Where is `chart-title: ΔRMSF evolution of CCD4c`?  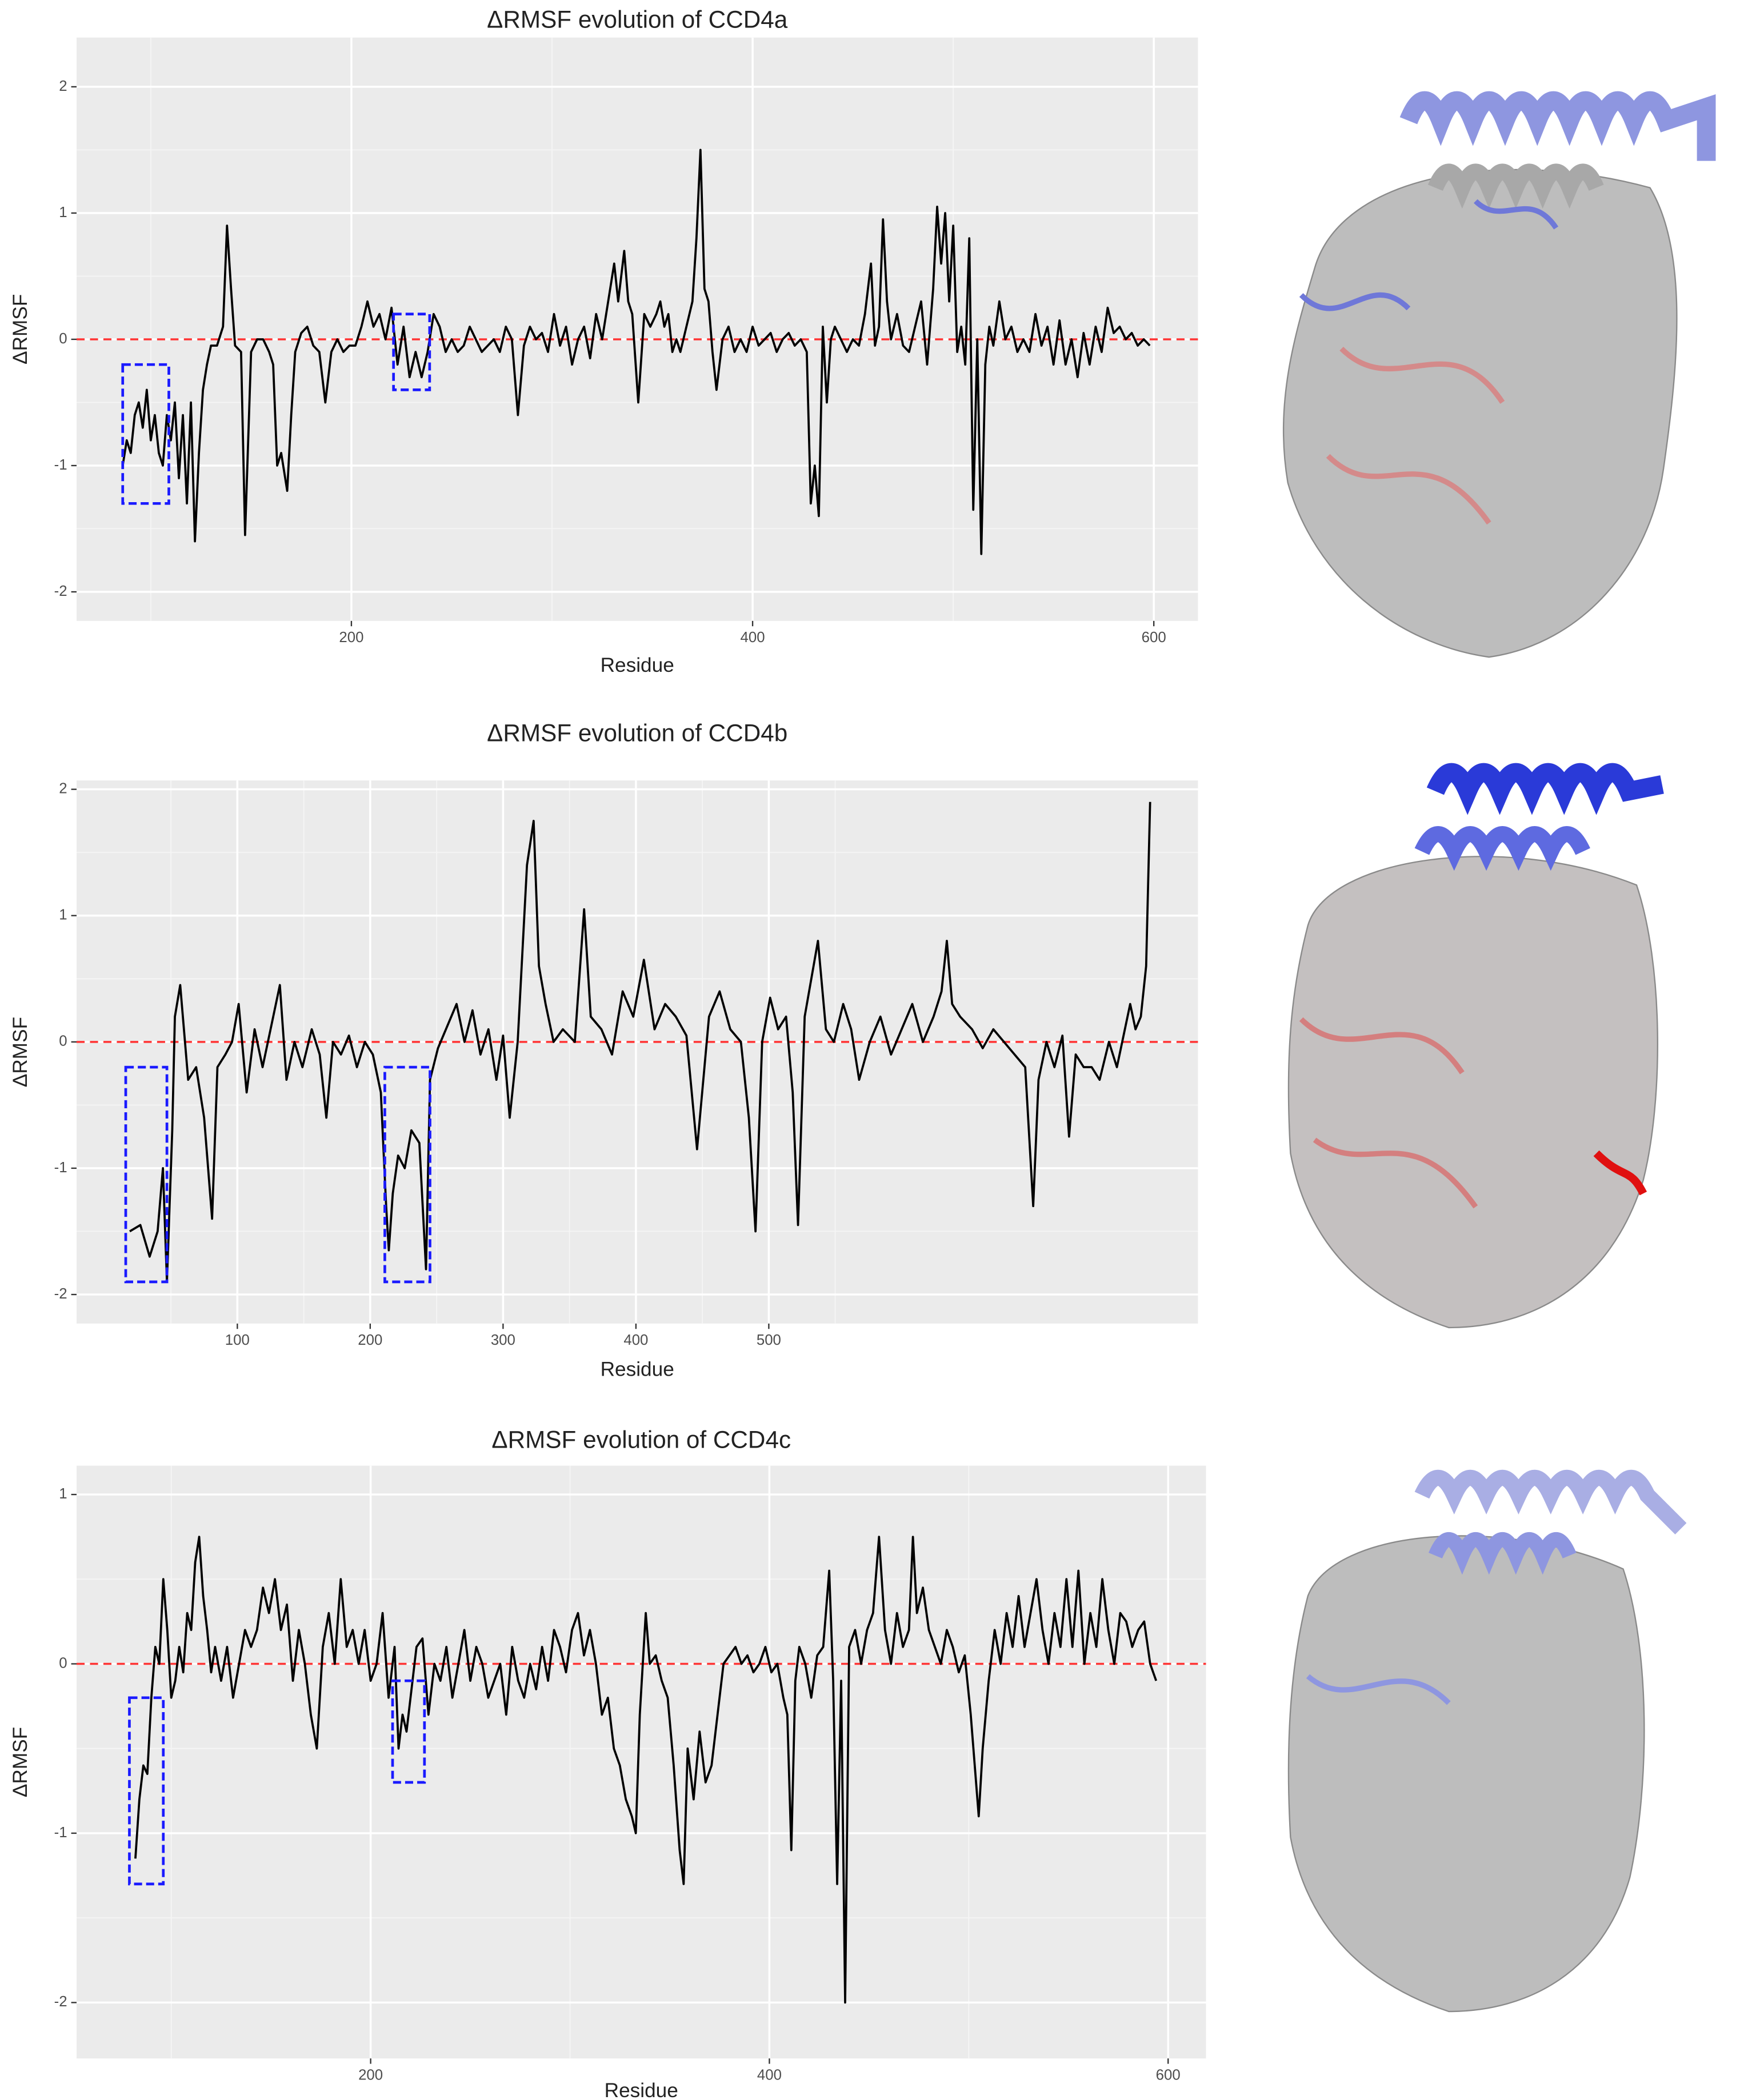 chart-title: ΔRMSF evolution of CCD4c is located at coordinates (641, 1439).